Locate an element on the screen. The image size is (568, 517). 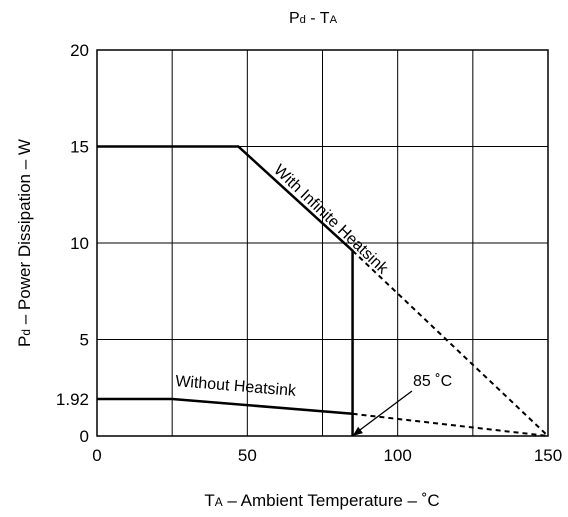
series-extension-infinite-heatsink is located at coordinates (450, 343).